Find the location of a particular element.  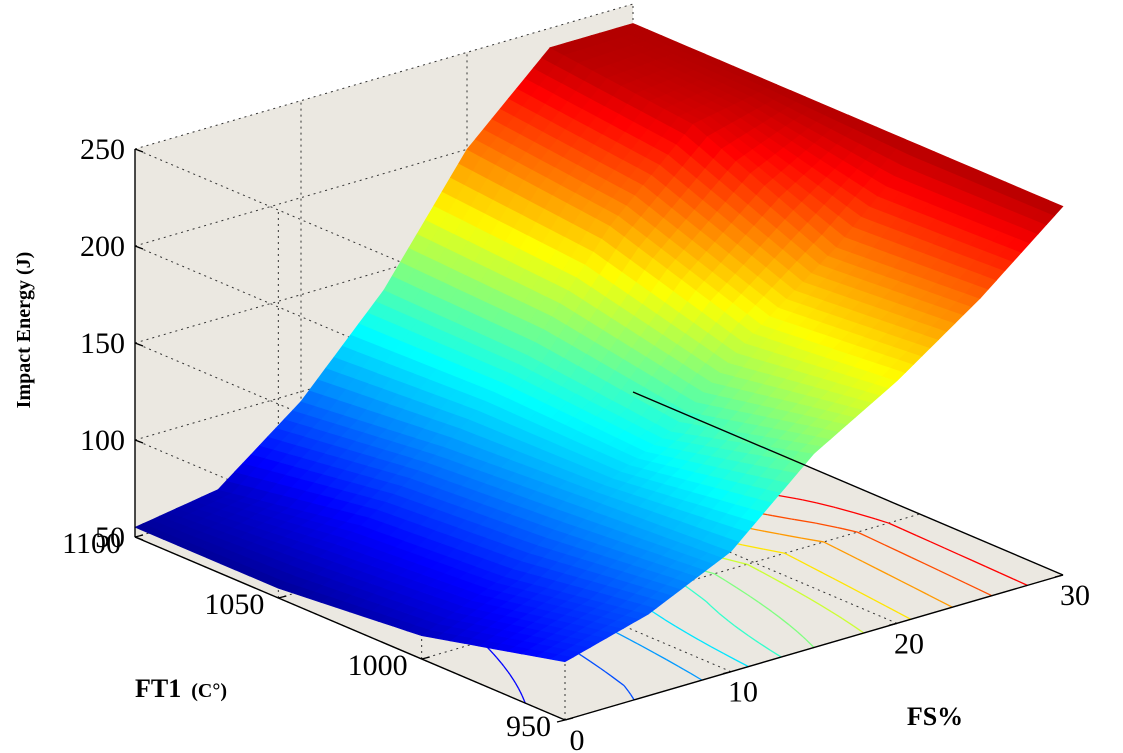

y-tick-label: 950 is located at coordinates (528, 726).